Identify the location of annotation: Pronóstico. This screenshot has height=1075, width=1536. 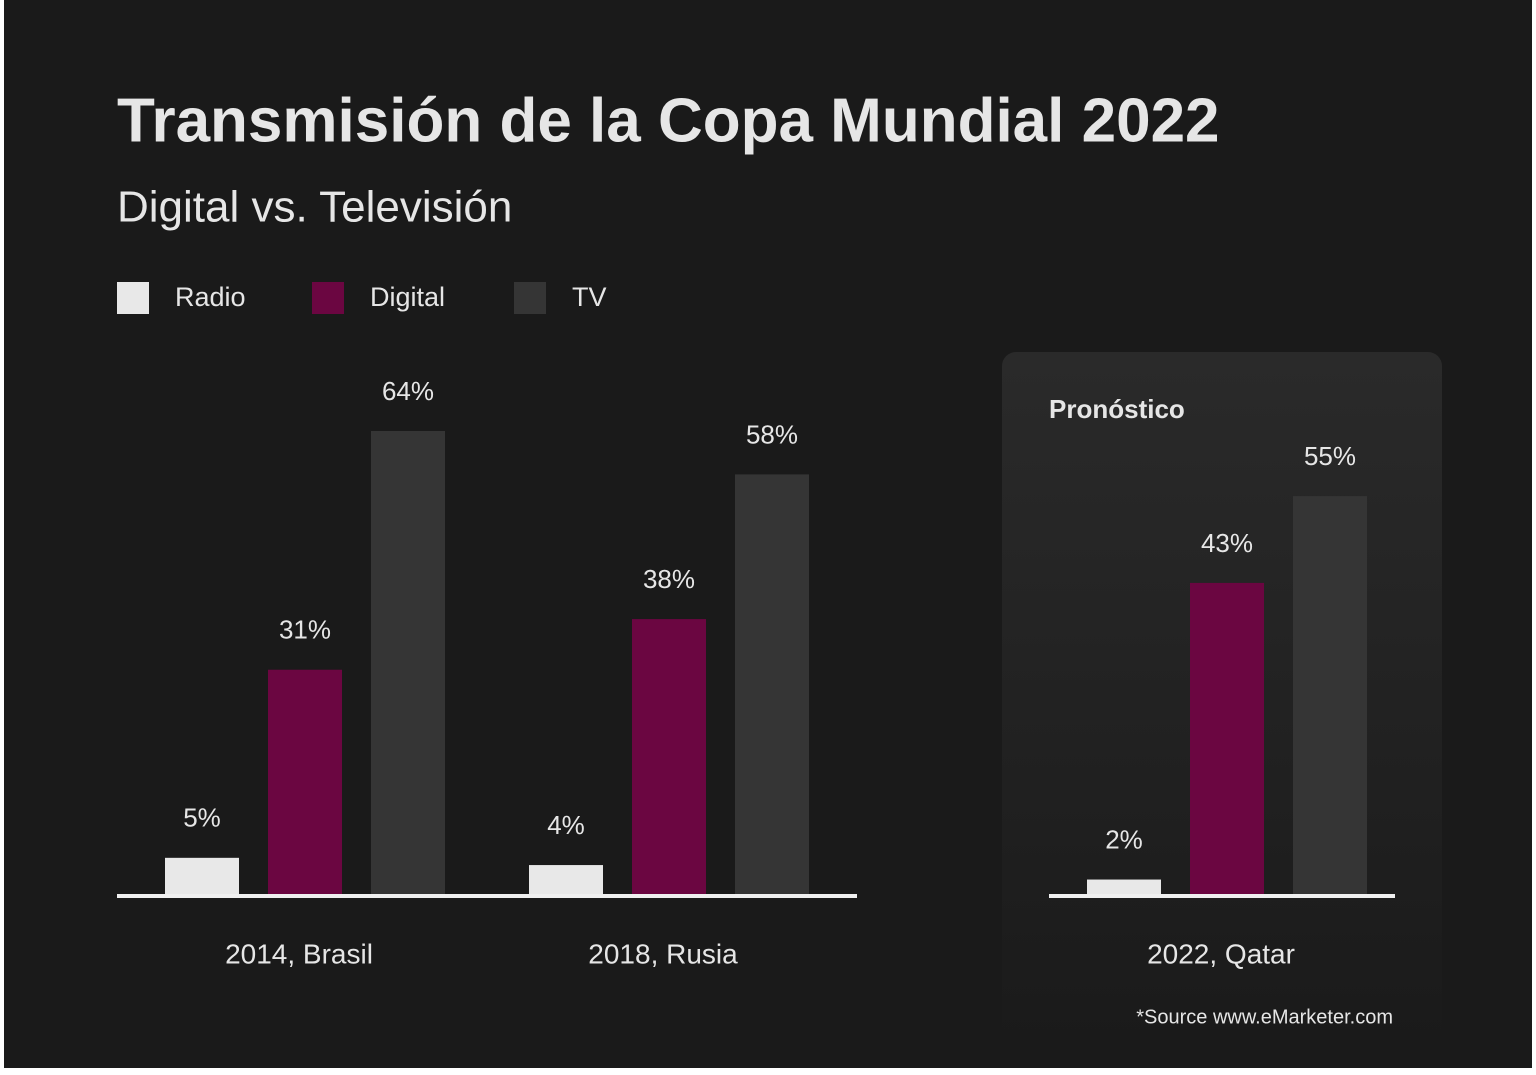
(1117, 409).